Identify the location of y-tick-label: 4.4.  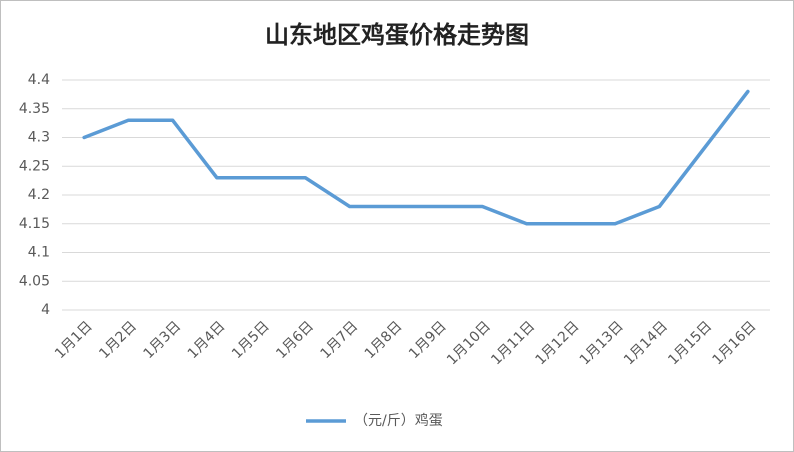
(39, 80).